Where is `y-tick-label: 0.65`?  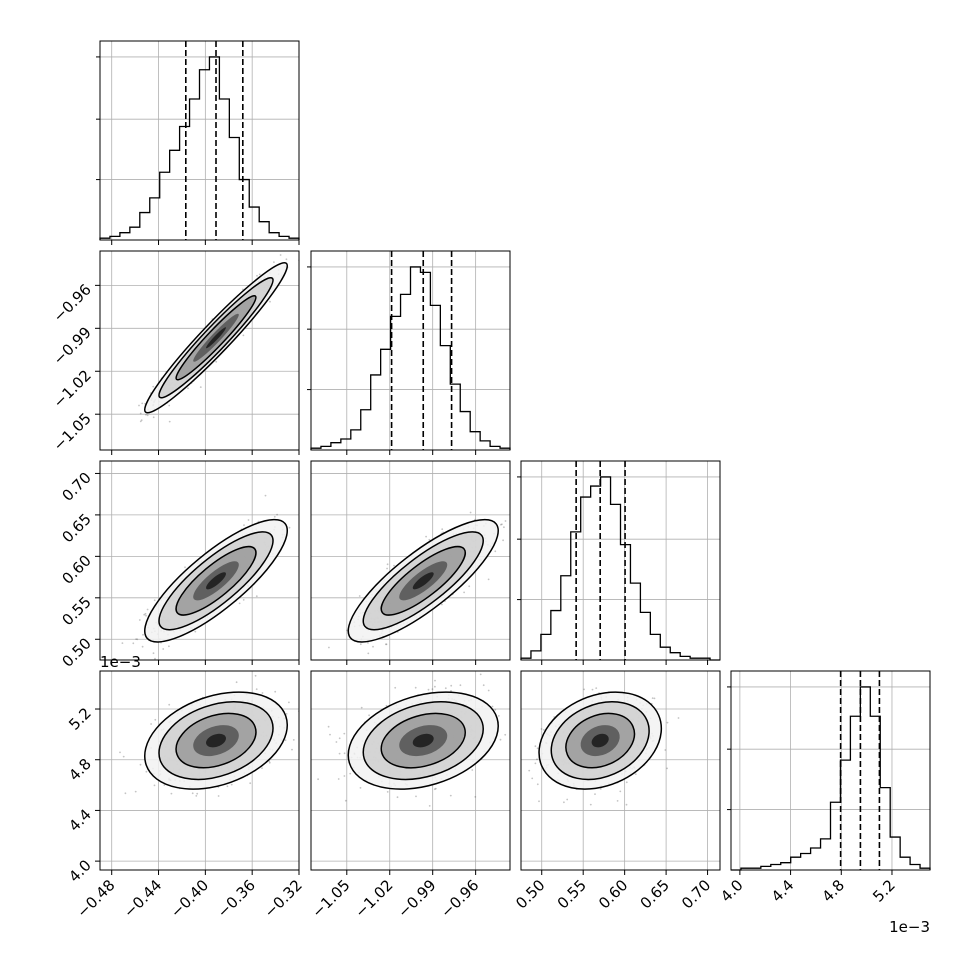
y-tick-label: 0.65 is located at coordinates (76, 528).